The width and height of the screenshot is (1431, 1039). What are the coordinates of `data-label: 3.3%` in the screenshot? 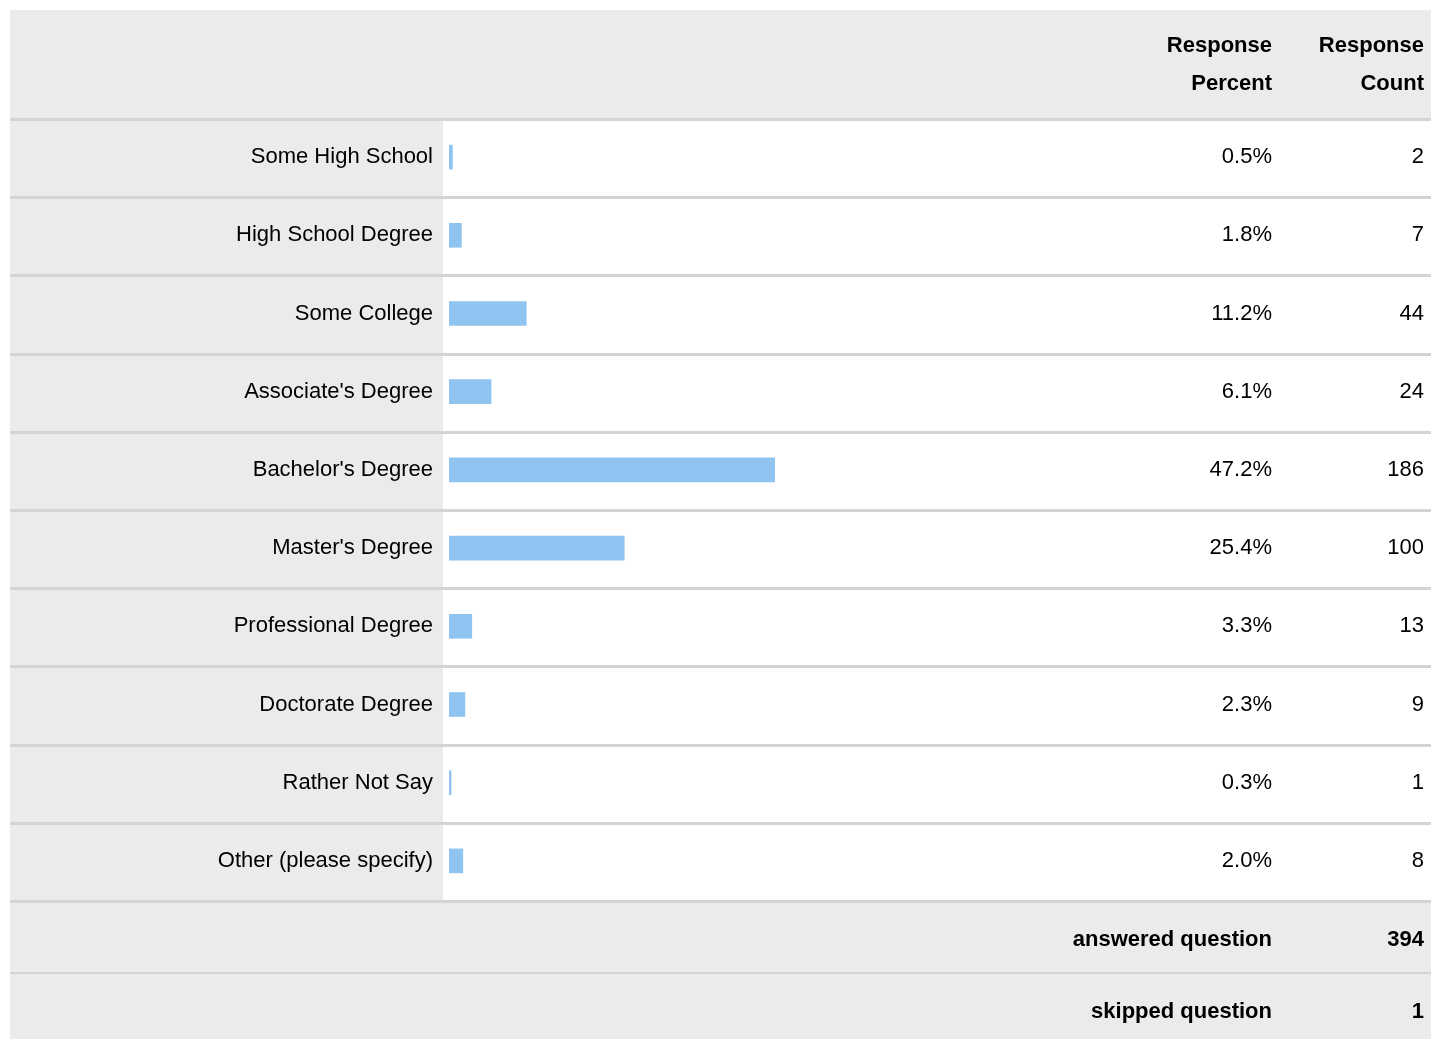 It's located at (1246, 625).